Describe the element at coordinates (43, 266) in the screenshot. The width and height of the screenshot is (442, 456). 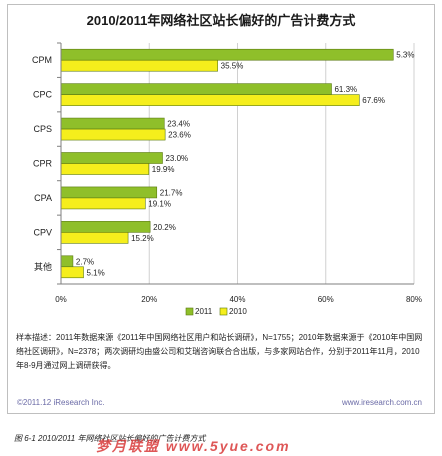
I see `category-label: 其他` at that location.